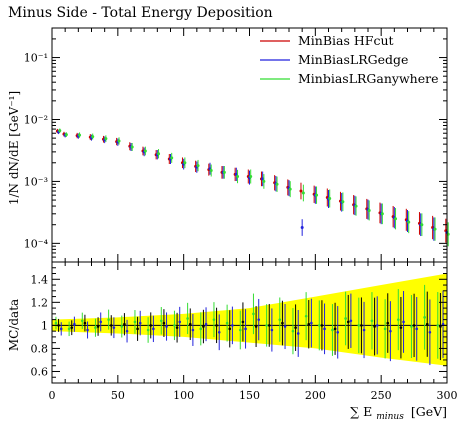  I want to click on x-tick-label: 100, so click(183, 395).